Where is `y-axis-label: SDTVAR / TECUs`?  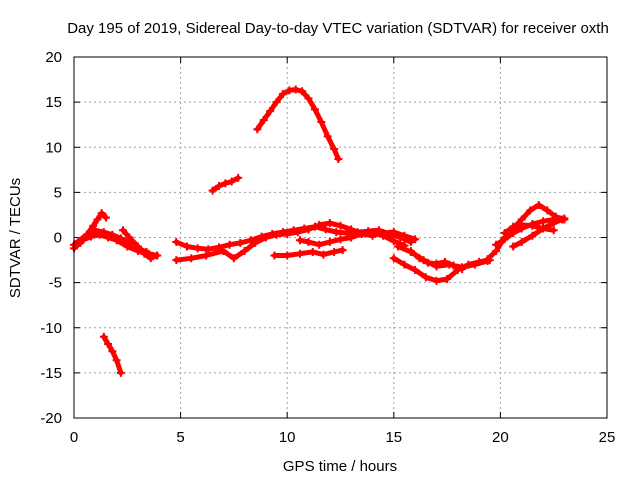 y-axis-label: SDTVAR / TECUs is located at coordinates (15, 238).